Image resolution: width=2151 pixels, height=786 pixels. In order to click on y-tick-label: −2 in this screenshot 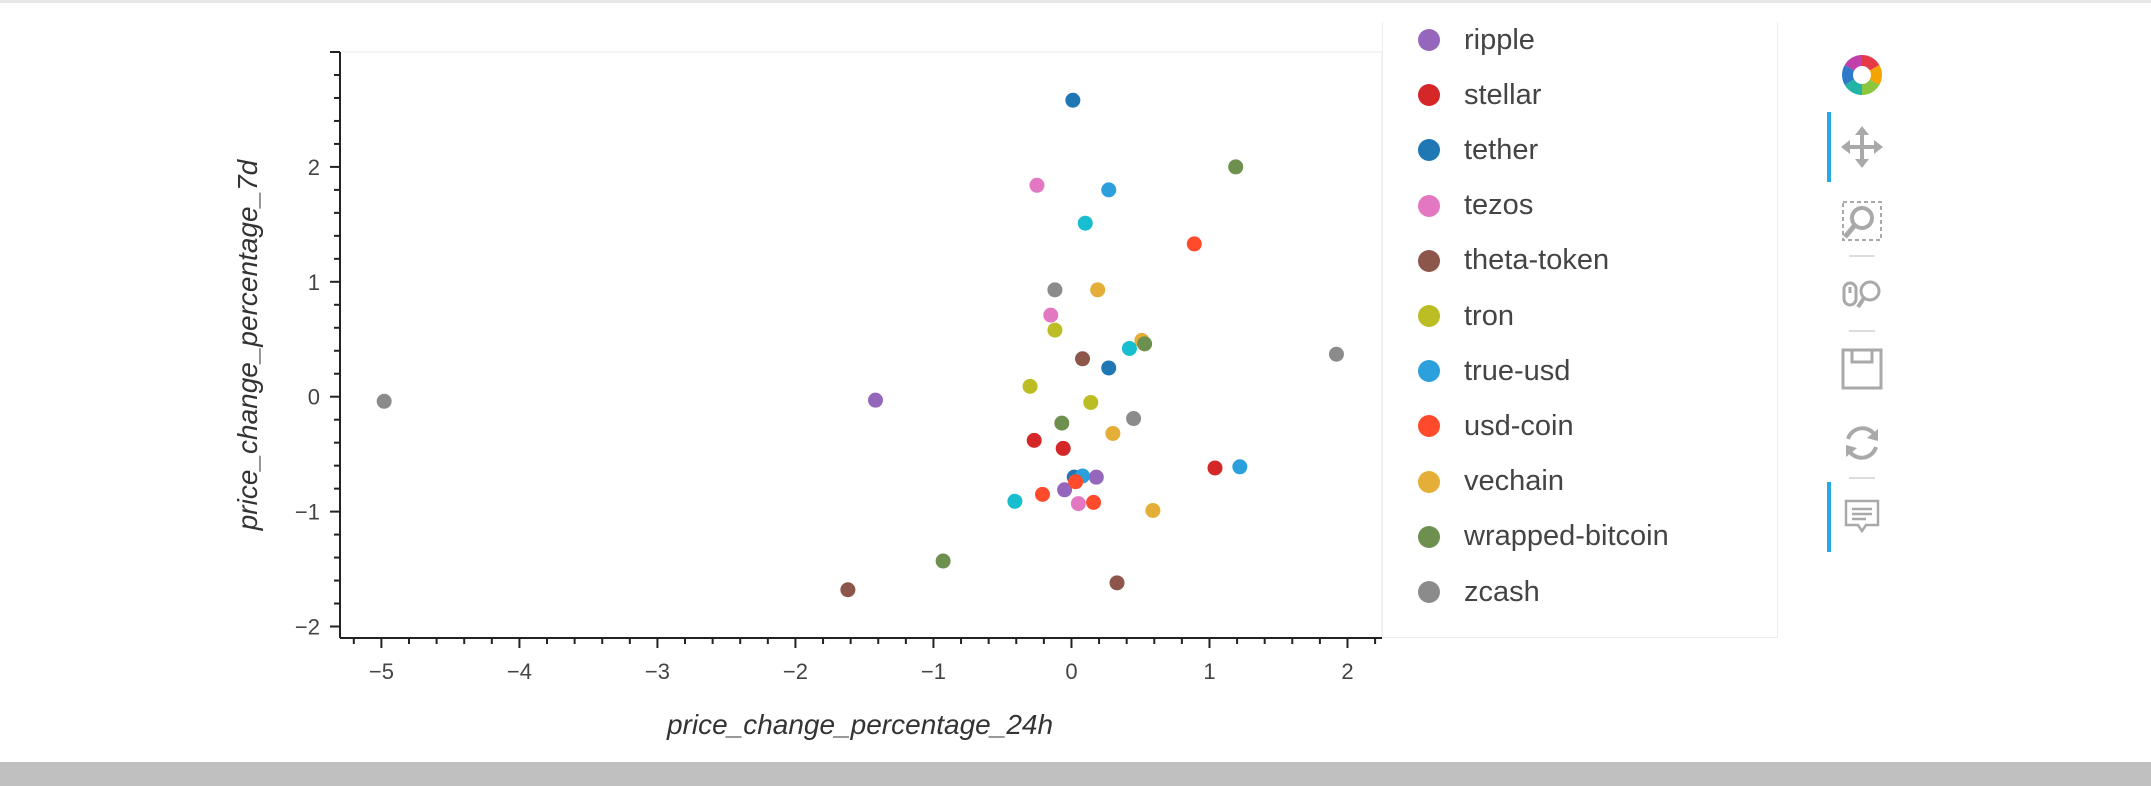, I will do `click(307, 627)`.